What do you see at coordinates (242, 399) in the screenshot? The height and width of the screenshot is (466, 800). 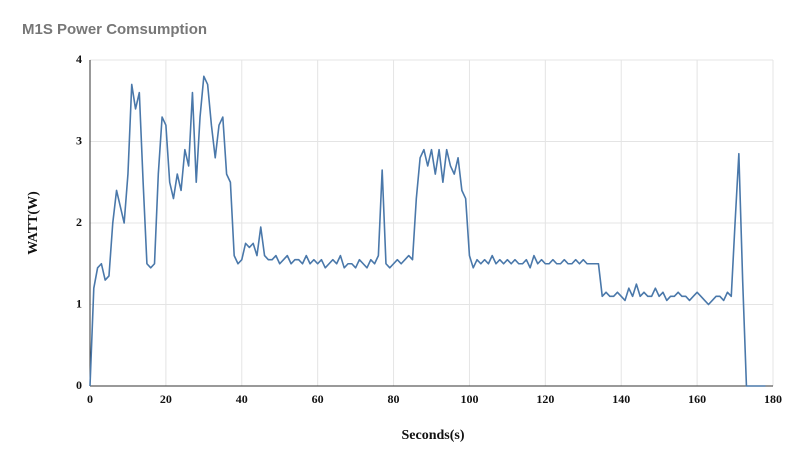 I see `x-tick-label: 40` at bounding box center [242, 399].